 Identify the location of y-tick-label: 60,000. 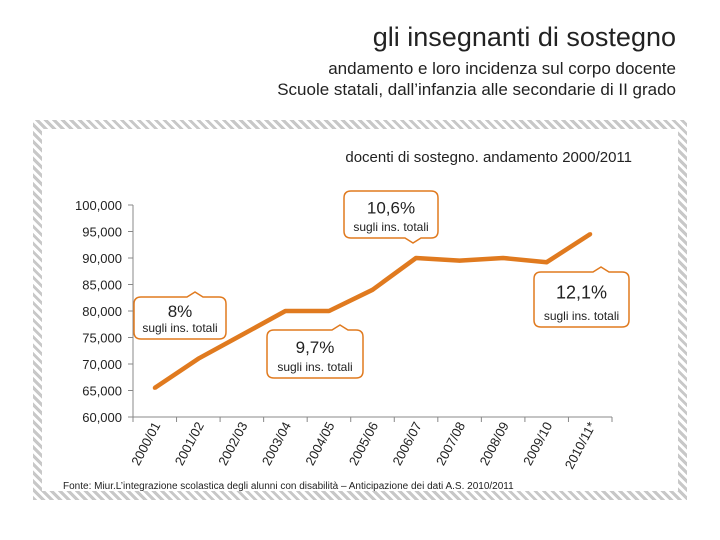
(102, 417).